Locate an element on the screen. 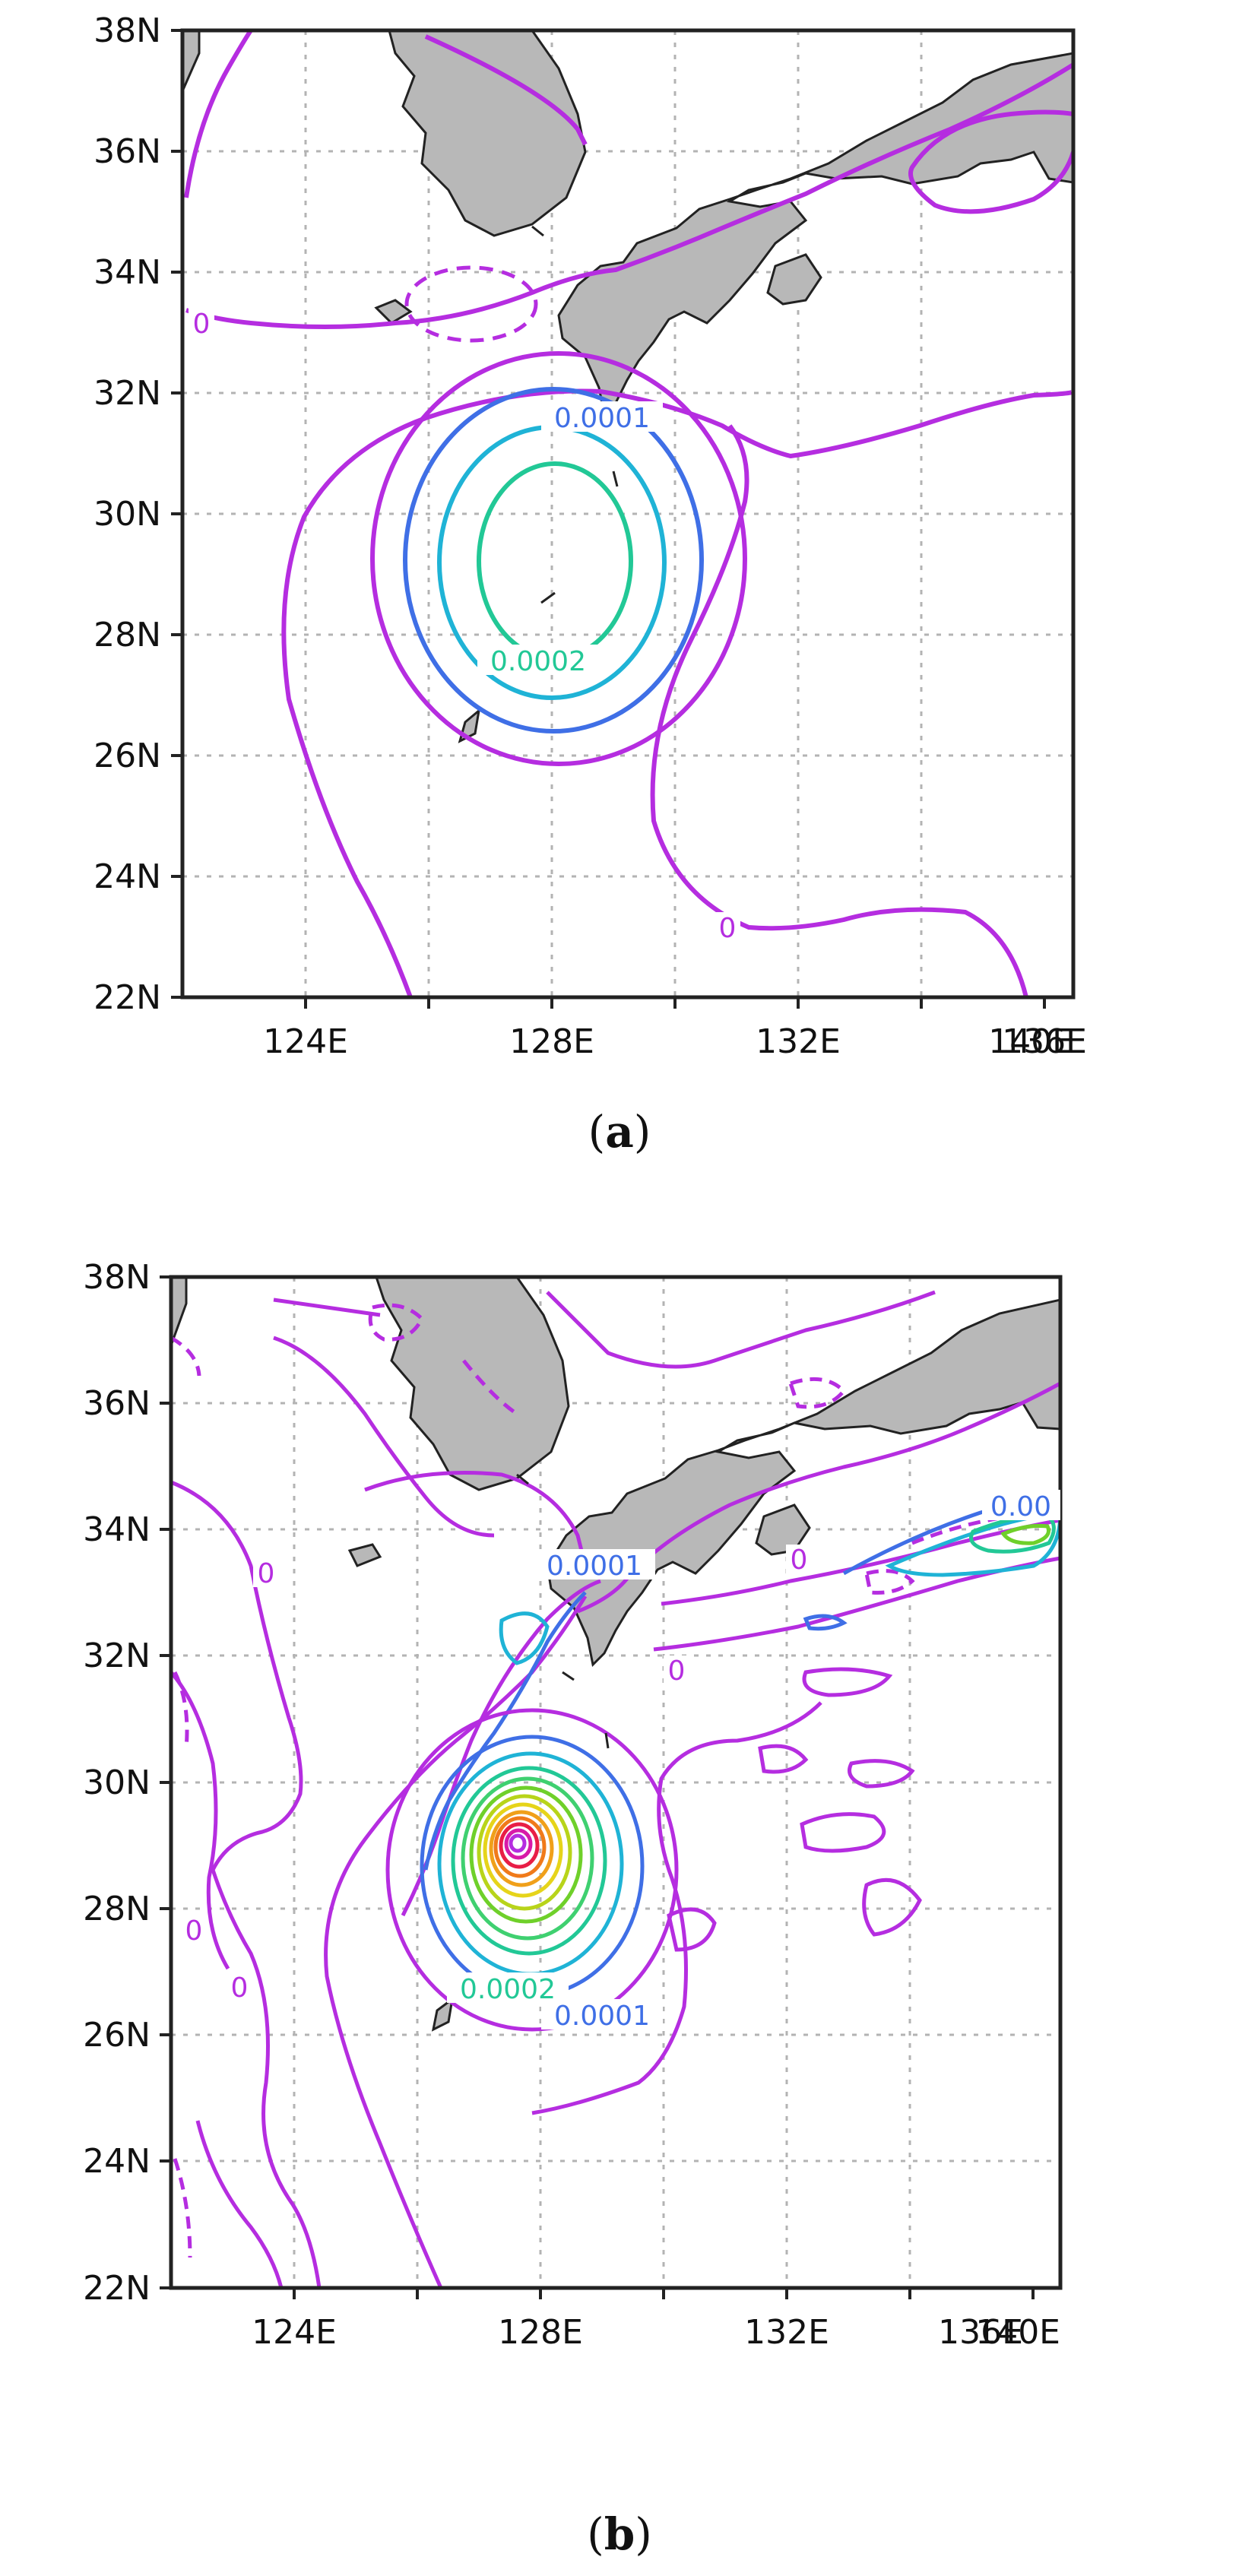  map-a-contour-labels: 0.0001 0.0002 0 0 is located at coordinates (465, 626).